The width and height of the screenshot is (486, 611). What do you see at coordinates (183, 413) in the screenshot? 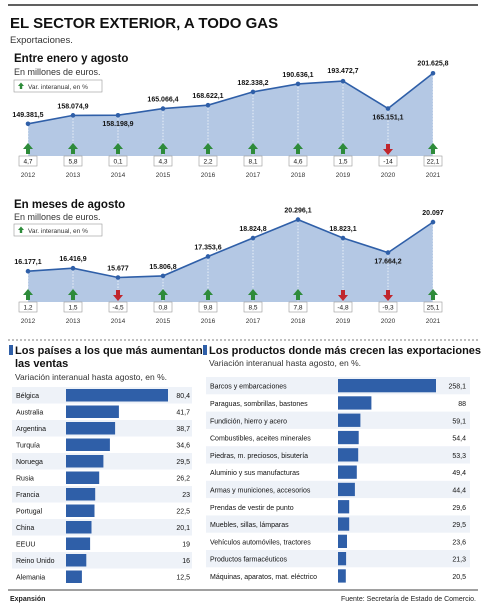
I see `value-label: 41,7` at bounding box center [183, 413].